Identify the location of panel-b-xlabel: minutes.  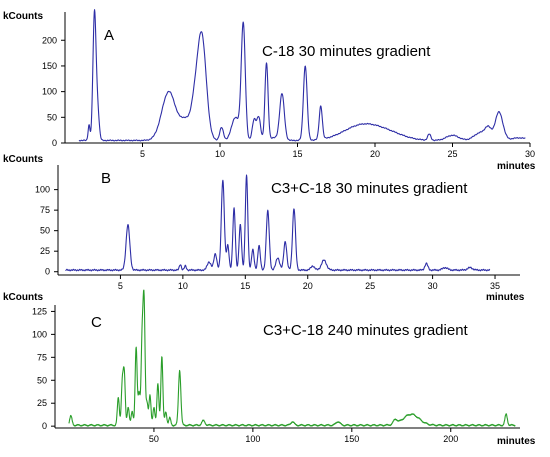
(505, 297).